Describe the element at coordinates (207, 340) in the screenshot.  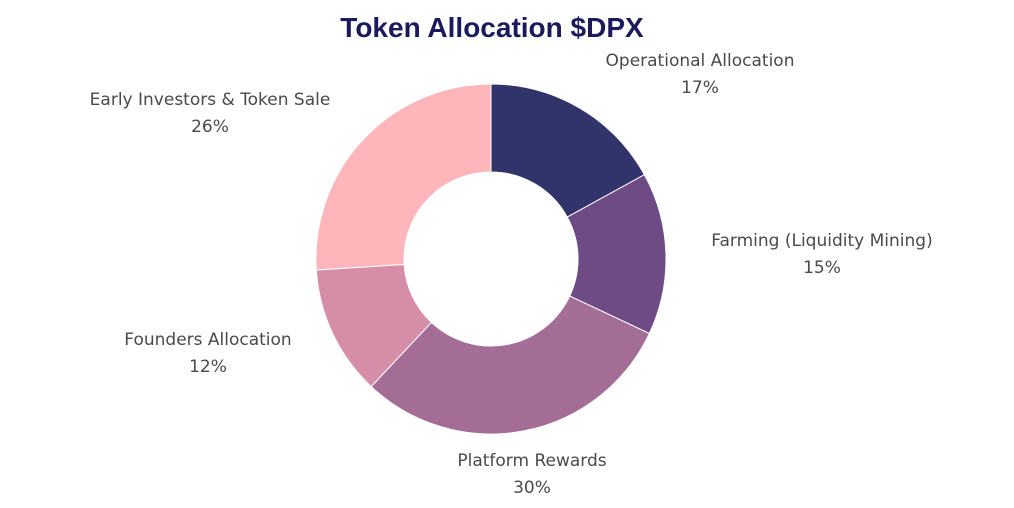
I see `slice-label: Founders Allocation` at that location.